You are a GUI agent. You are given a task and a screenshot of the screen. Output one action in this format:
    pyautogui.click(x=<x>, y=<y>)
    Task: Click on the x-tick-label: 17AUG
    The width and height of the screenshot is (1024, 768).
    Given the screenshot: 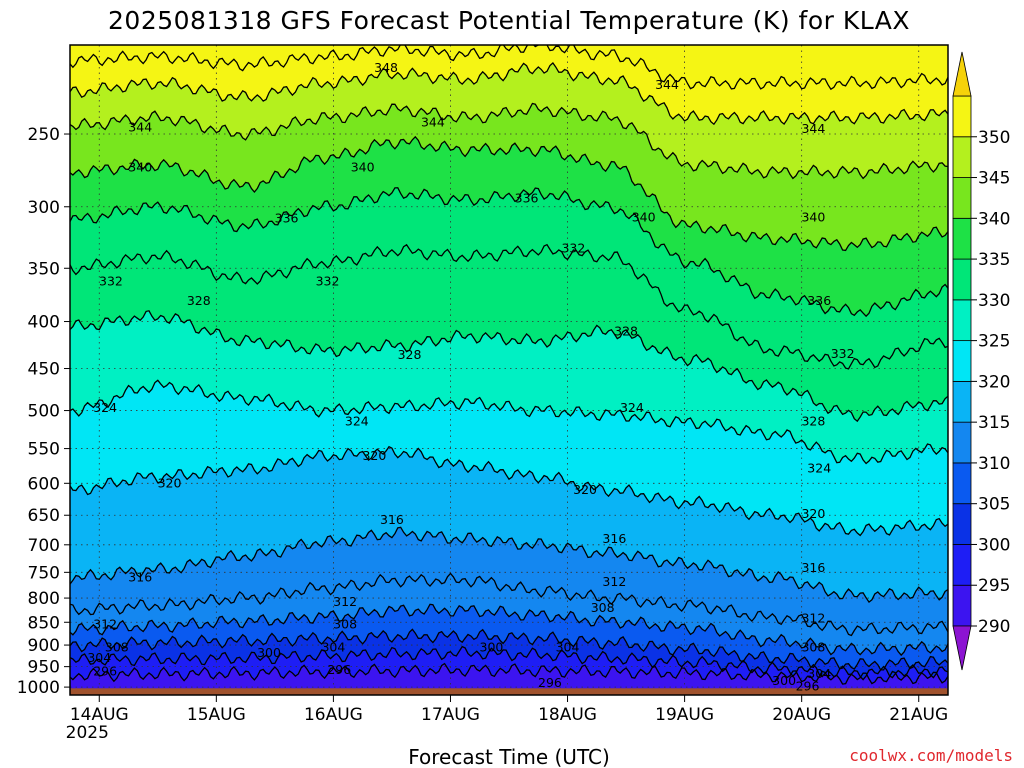 What is the action you would take?
    pyautogui.click(x=450, y=715)
    